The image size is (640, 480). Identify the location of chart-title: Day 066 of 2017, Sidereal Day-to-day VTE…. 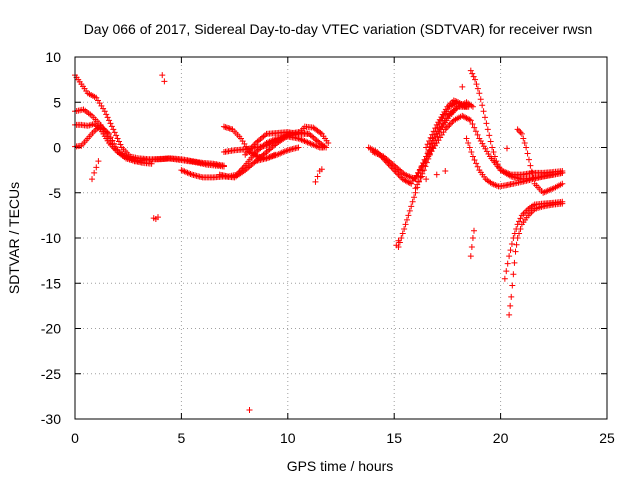
(338, 29).